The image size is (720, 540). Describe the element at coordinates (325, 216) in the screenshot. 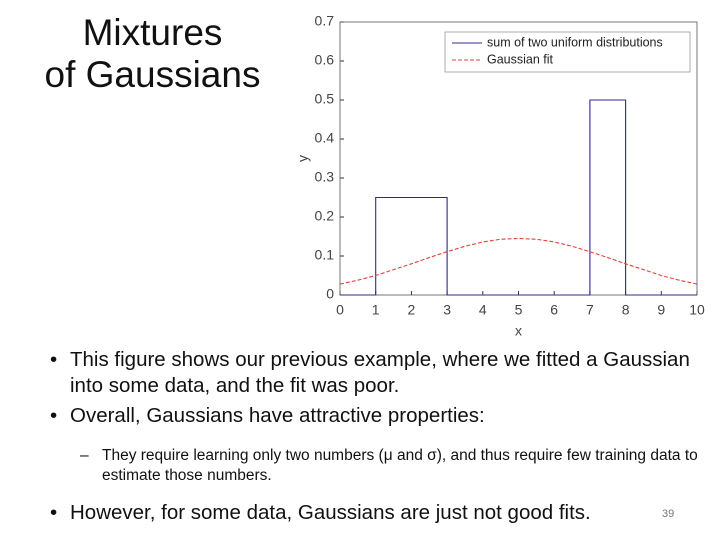

I see `y-tick-label: 0.2` at that location.